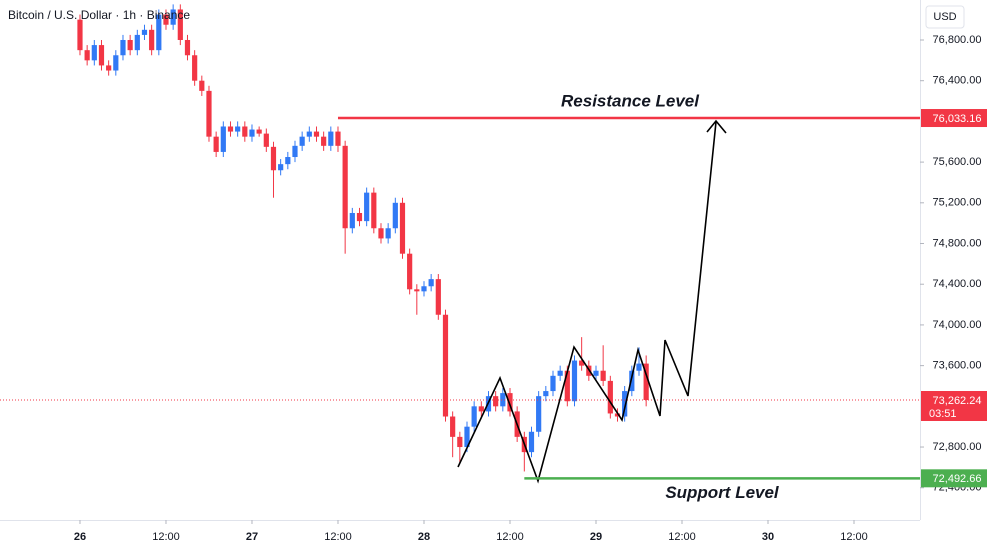 The image size is (993, 552). What do you see at coordinates (722, 492) in the screenshot?
I see `level-name: Support Level` at bounding box center [722, 492].